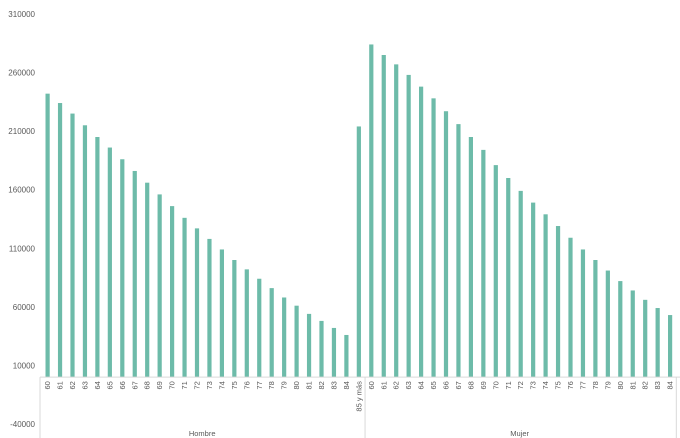 This screenshot has height=438, width=680. I want to click on x-tick-label: 83, so click(657, 385).